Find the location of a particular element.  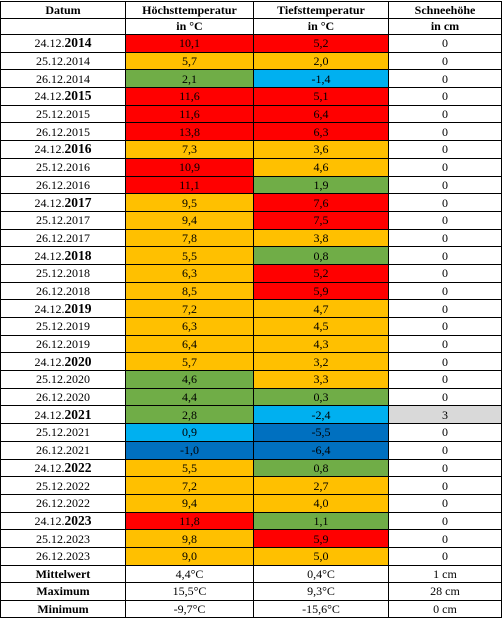

summary-value: -9,7°C is located at coordinates (189, 609).